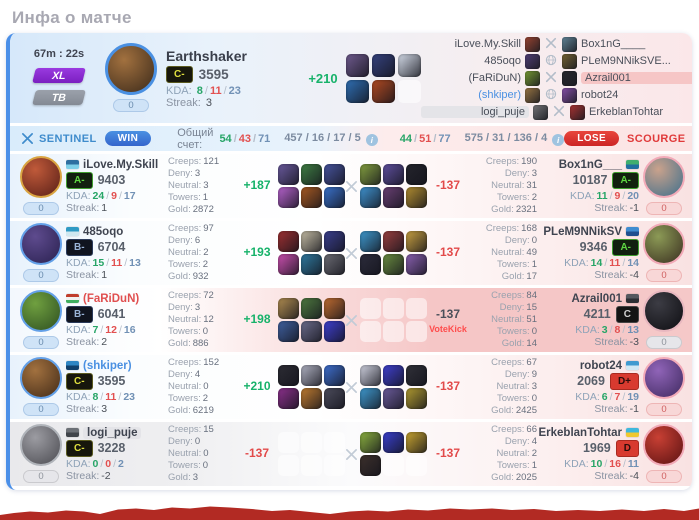 Image resolution: width=699 pixels, height=520 pixels. What do you see at coordinates (588, 299) in the screenshot?
I see `player-name: Azrail001` at bounding box center [588, 299].